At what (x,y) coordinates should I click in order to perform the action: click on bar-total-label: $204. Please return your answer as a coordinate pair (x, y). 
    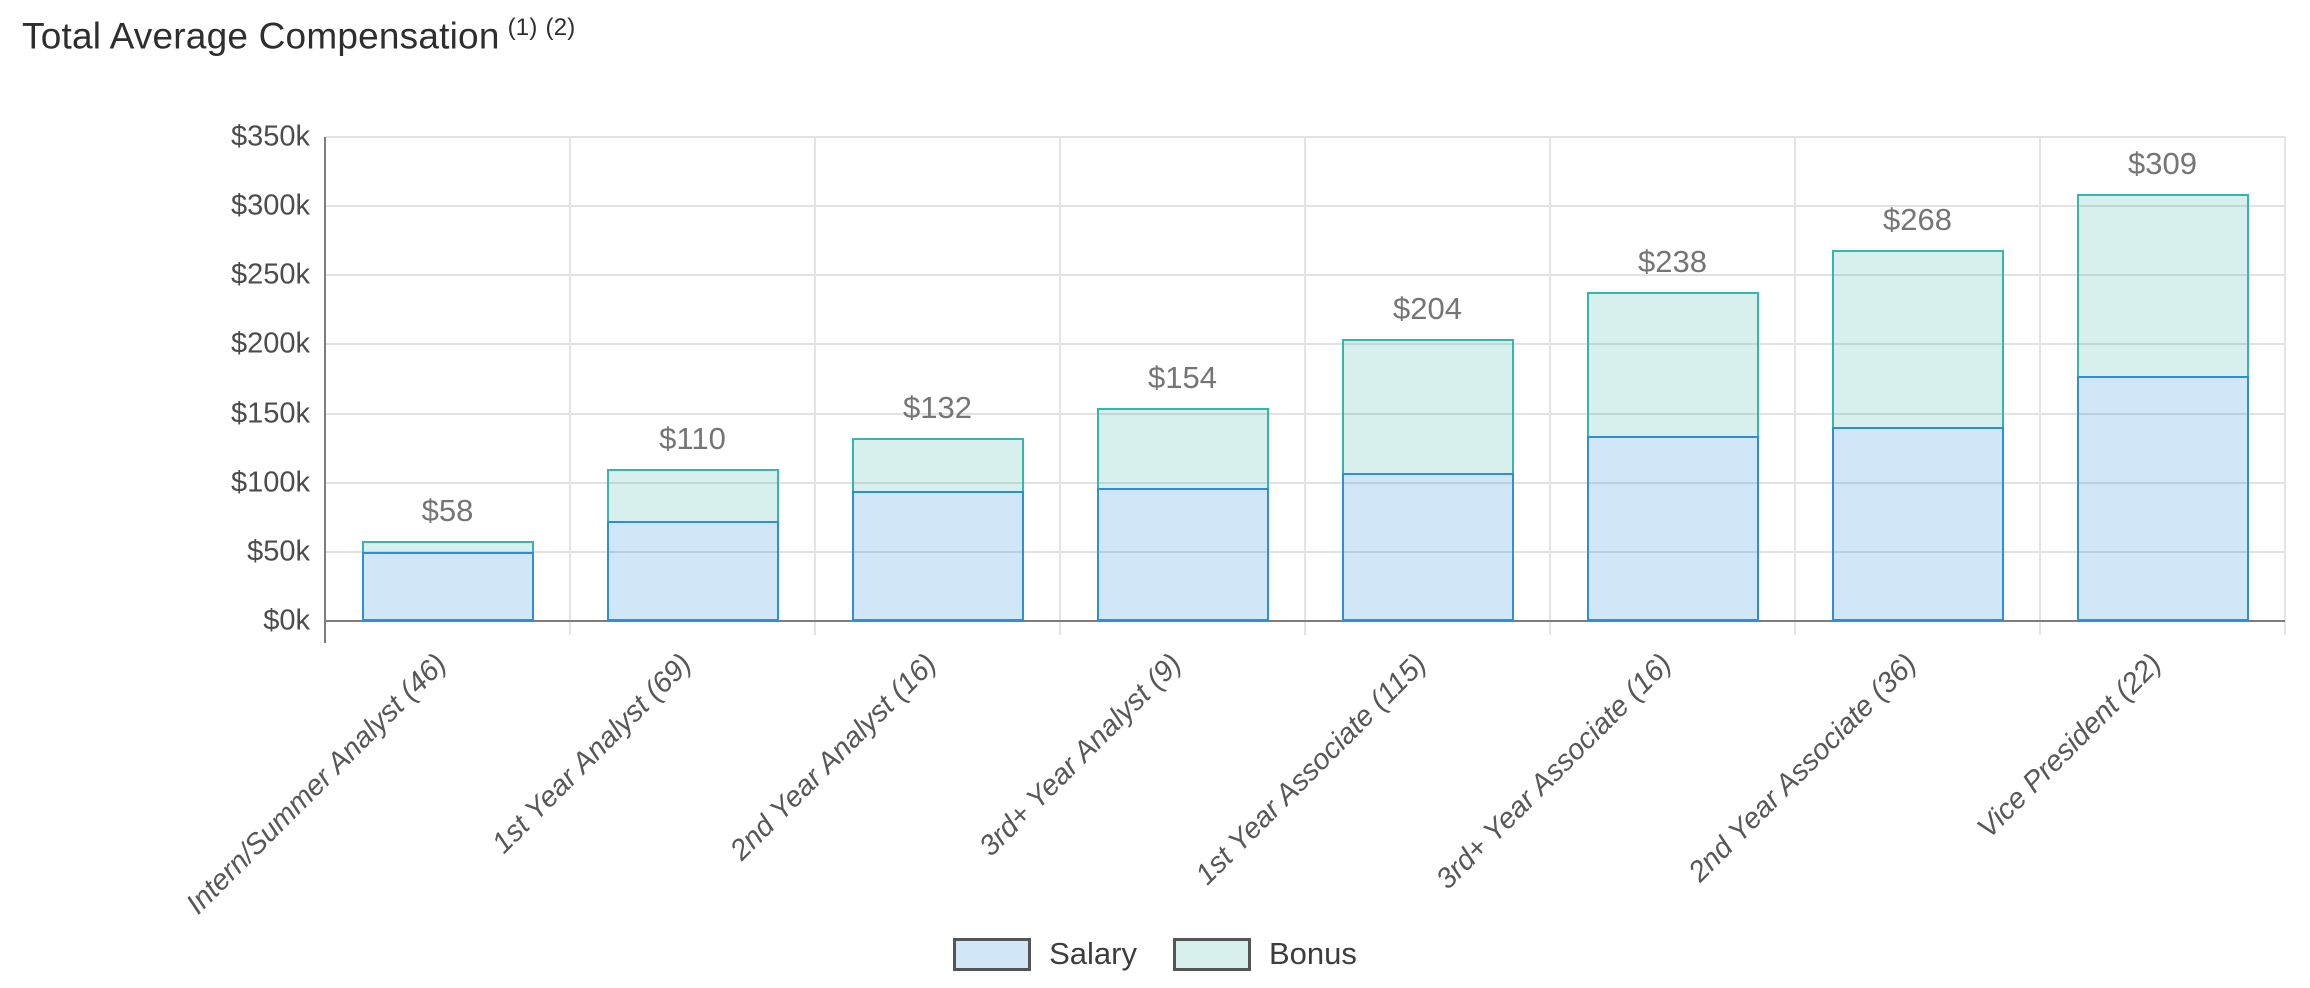
    Looking at the image, I should click on (1427, 308).